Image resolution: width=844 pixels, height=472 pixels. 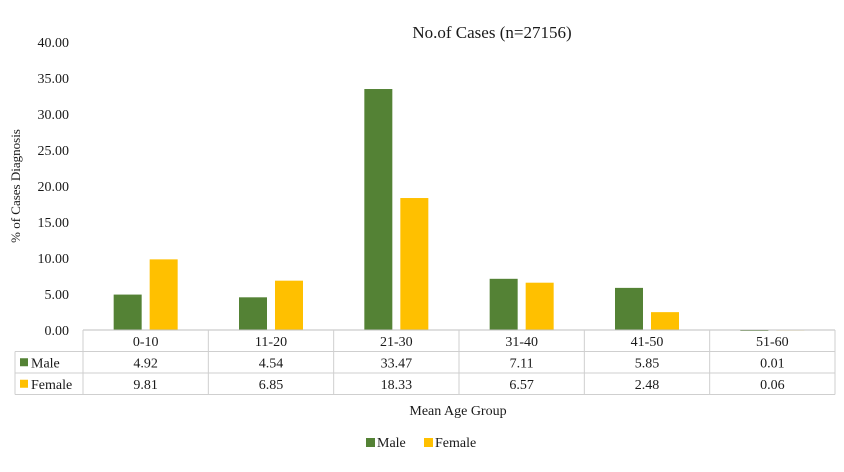 What do you see at coordinates (145, 364) in the screenshot?
I see `table-value-male: 4.92` at bounding box center [145, 364].